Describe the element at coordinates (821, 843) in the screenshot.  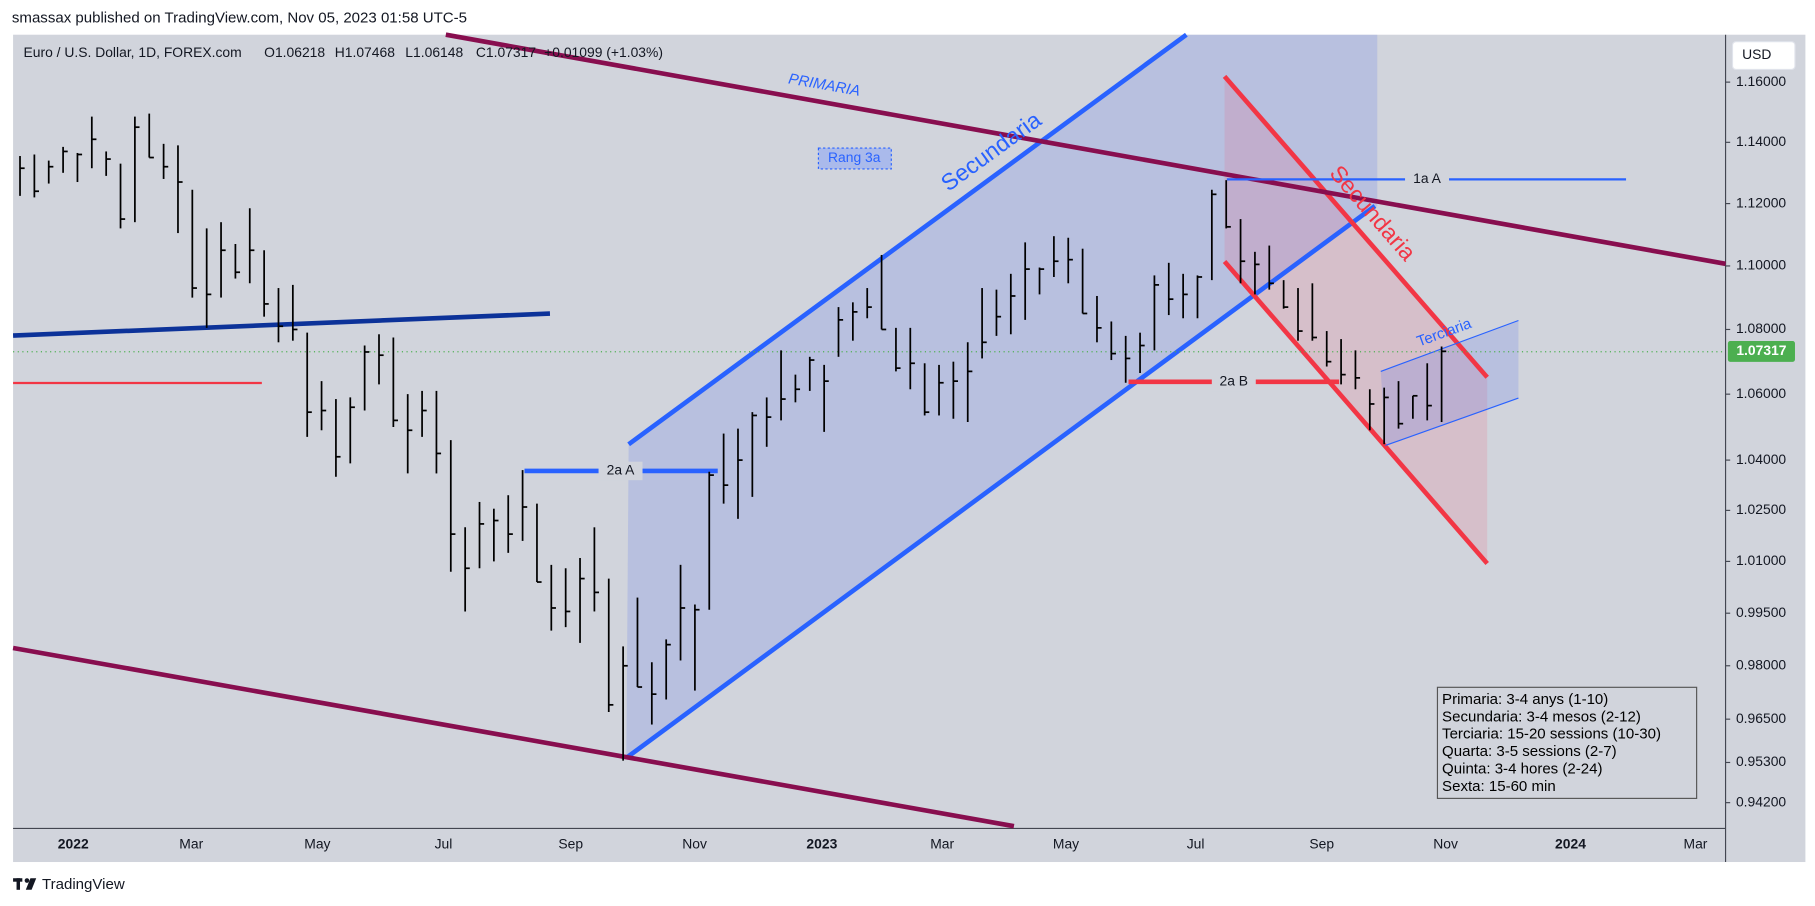
I see `x-tick-label: 2023` at that location.